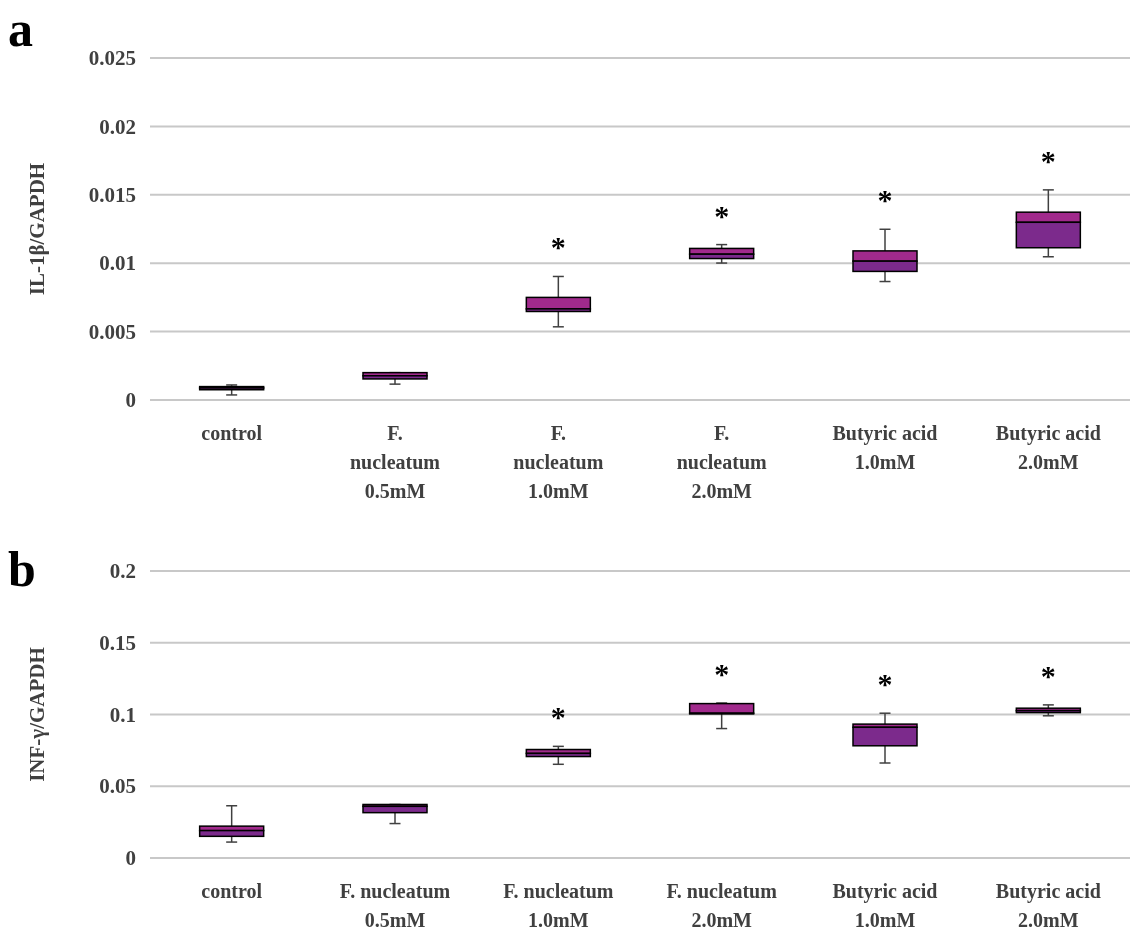  Describe the element at coordinates (117, 263) in the screenshot. I see `y-tick-label: 0.01` at that location.